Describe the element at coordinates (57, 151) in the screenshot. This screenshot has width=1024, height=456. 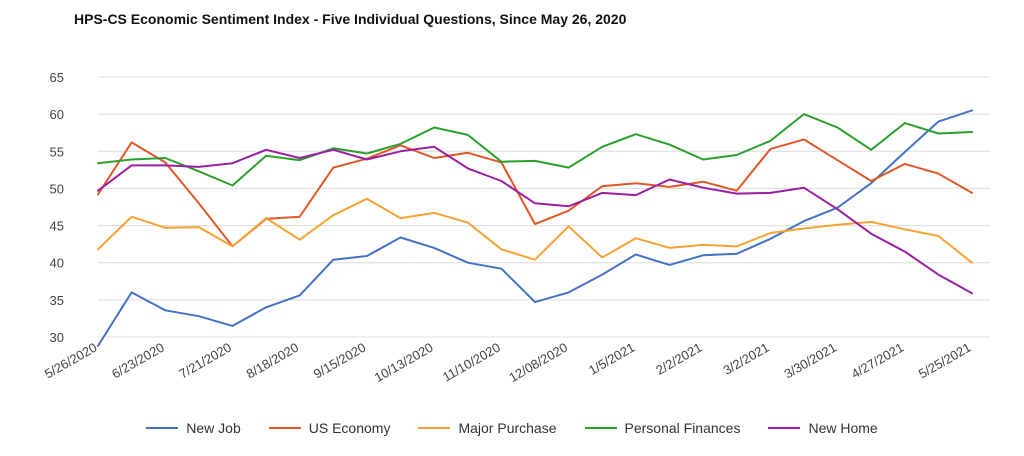
I see `y-tick-label: 55` at that location.